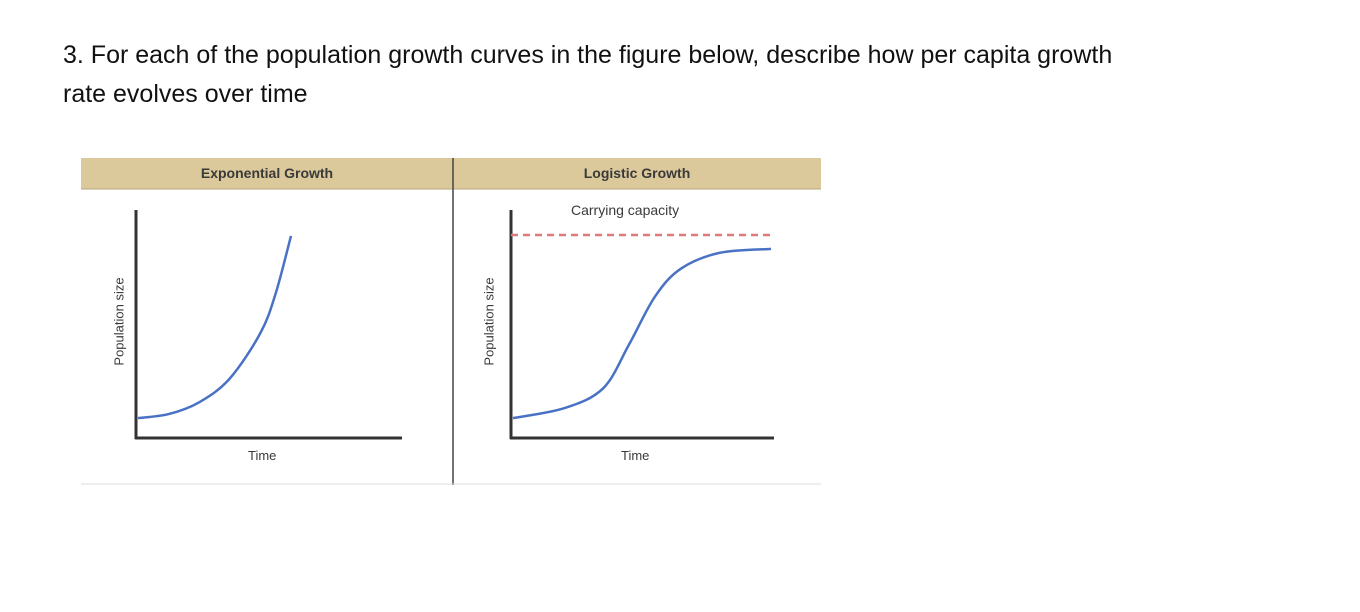  What do you see at coordinates (451, 173) in the screenshot?
I see `figure-header-band` at bounding box center [451, 173].